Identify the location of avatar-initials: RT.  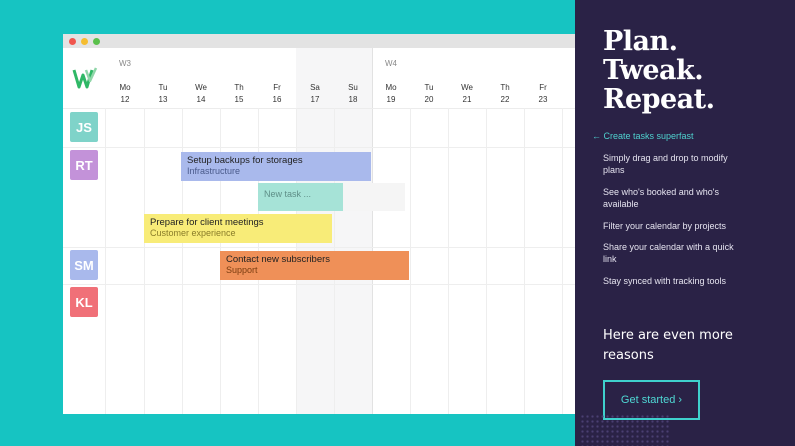
(84, 165).